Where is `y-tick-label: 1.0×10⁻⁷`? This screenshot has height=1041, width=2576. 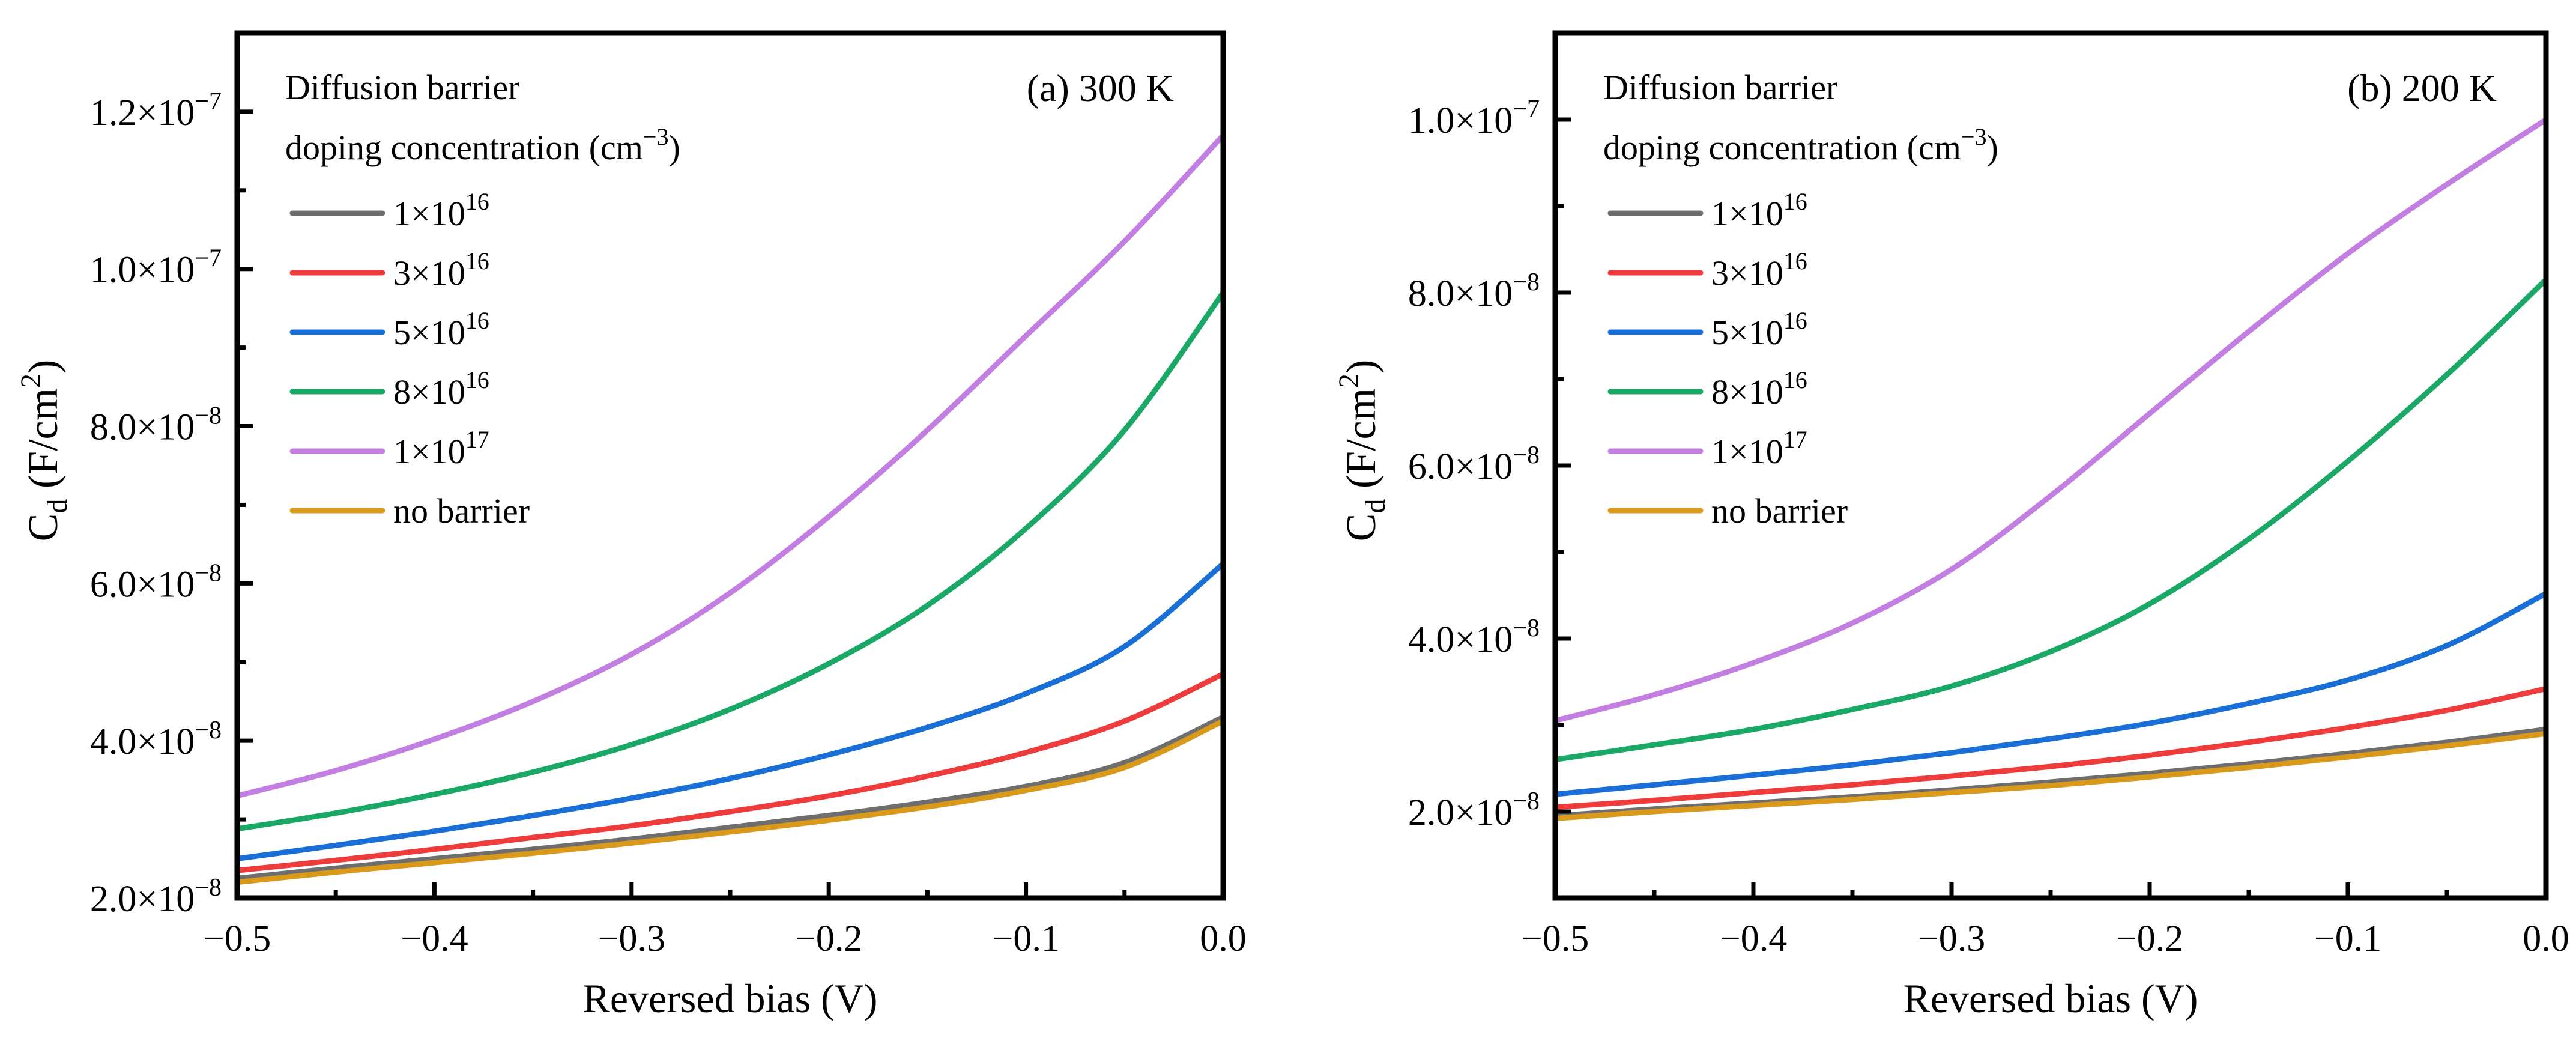 y-tick-label: 1.0×10⁻⁷ is located at coordinates (156, 268).